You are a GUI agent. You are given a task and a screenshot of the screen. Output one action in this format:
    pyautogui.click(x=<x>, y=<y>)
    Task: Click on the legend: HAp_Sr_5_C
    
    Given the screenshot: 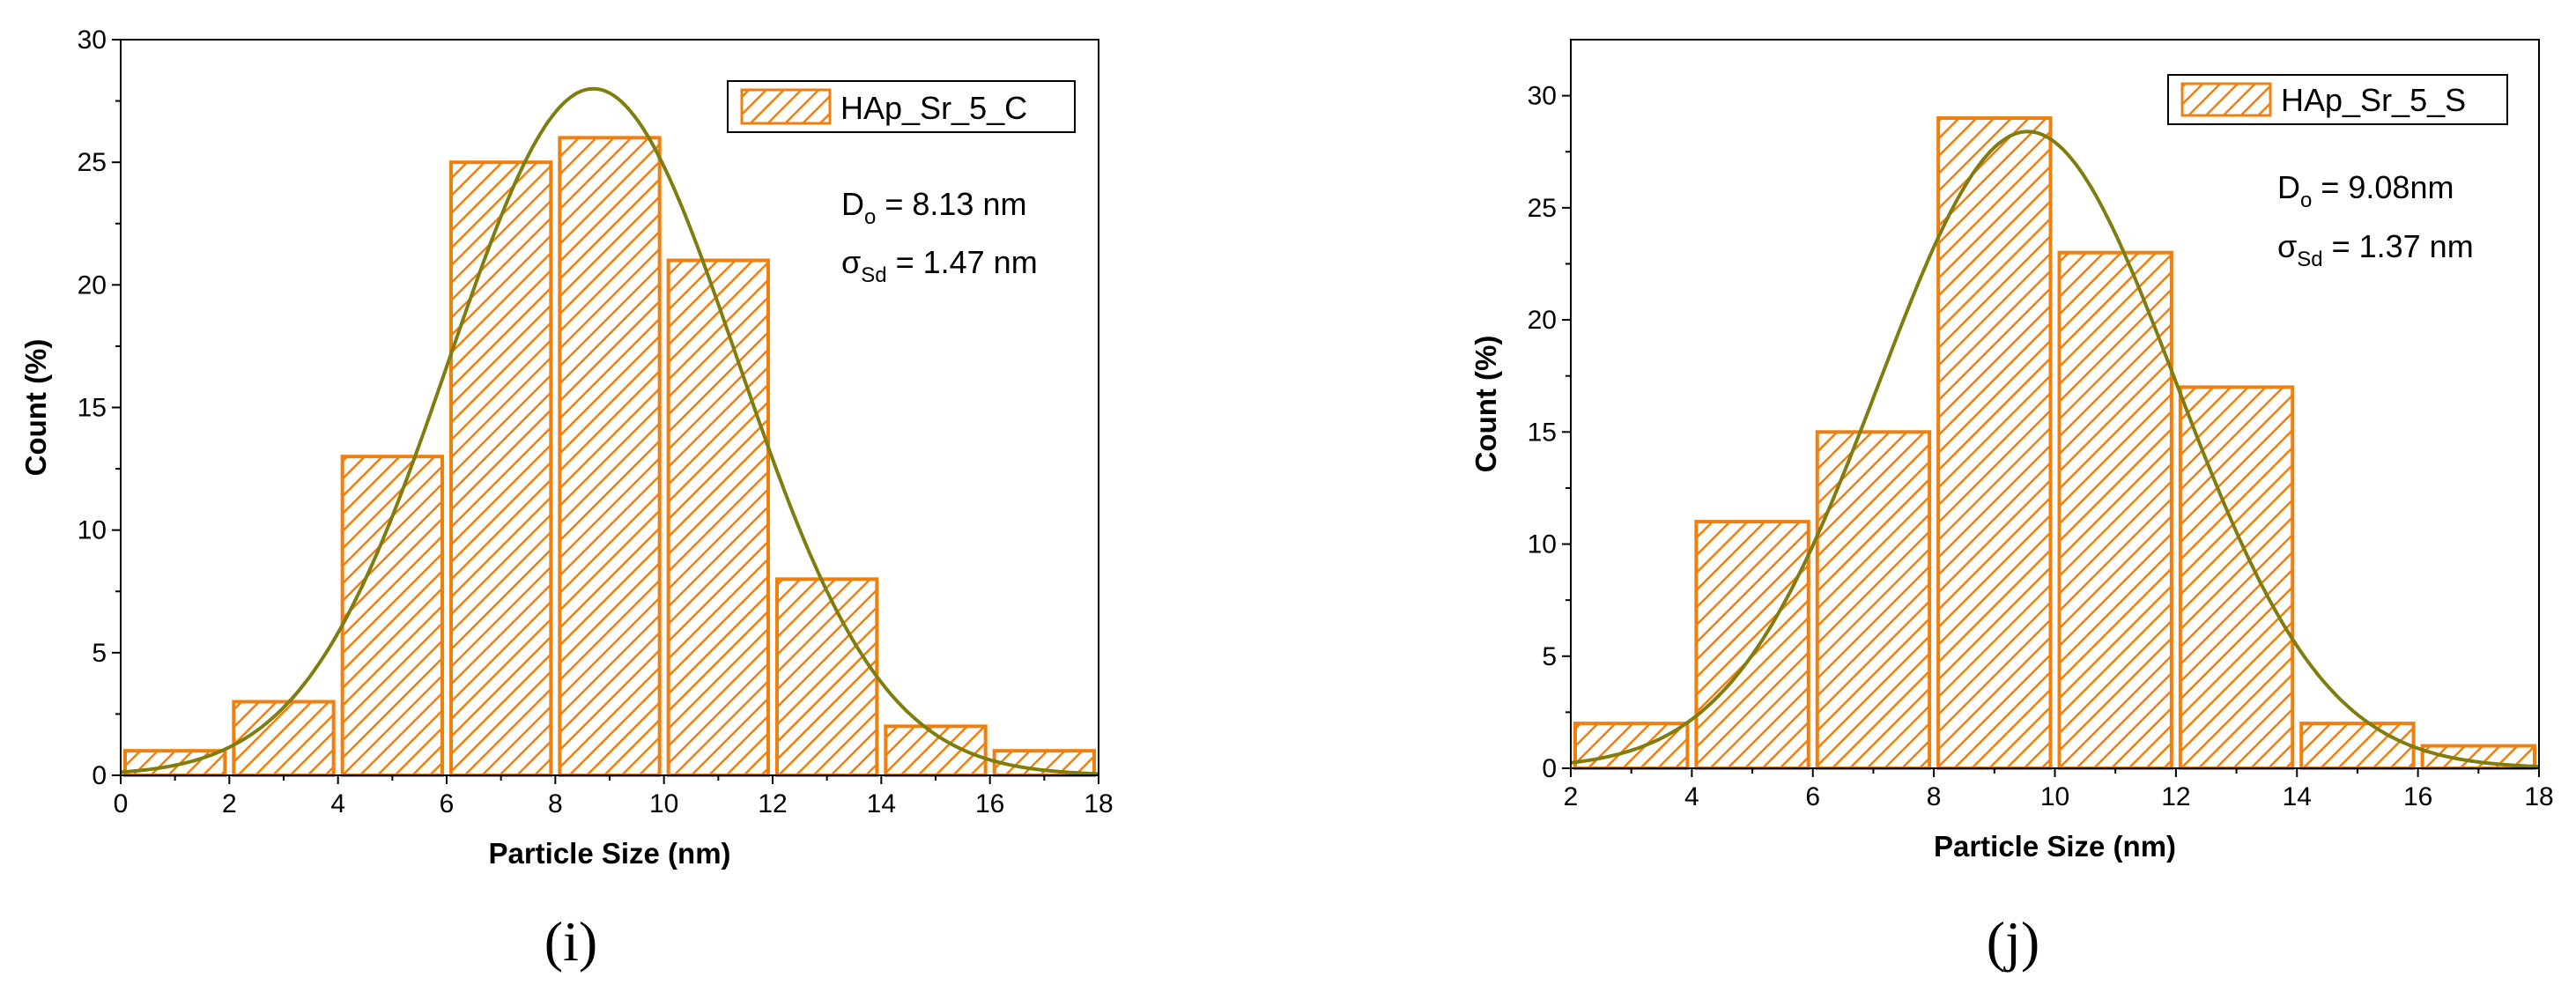 What is the action you would take?
    pyautogui.click(x=902, y=106)
    